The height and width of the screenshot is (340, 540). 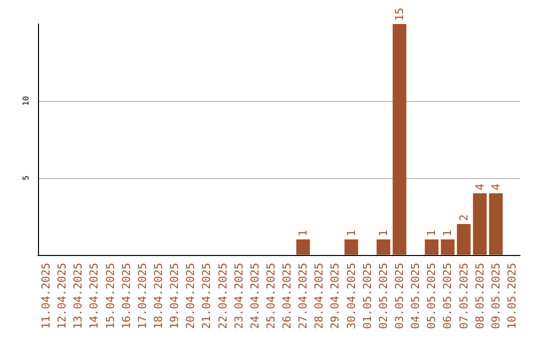 I want to click on x-tick-label: 02.05.2025, so click(x=383, y=296).